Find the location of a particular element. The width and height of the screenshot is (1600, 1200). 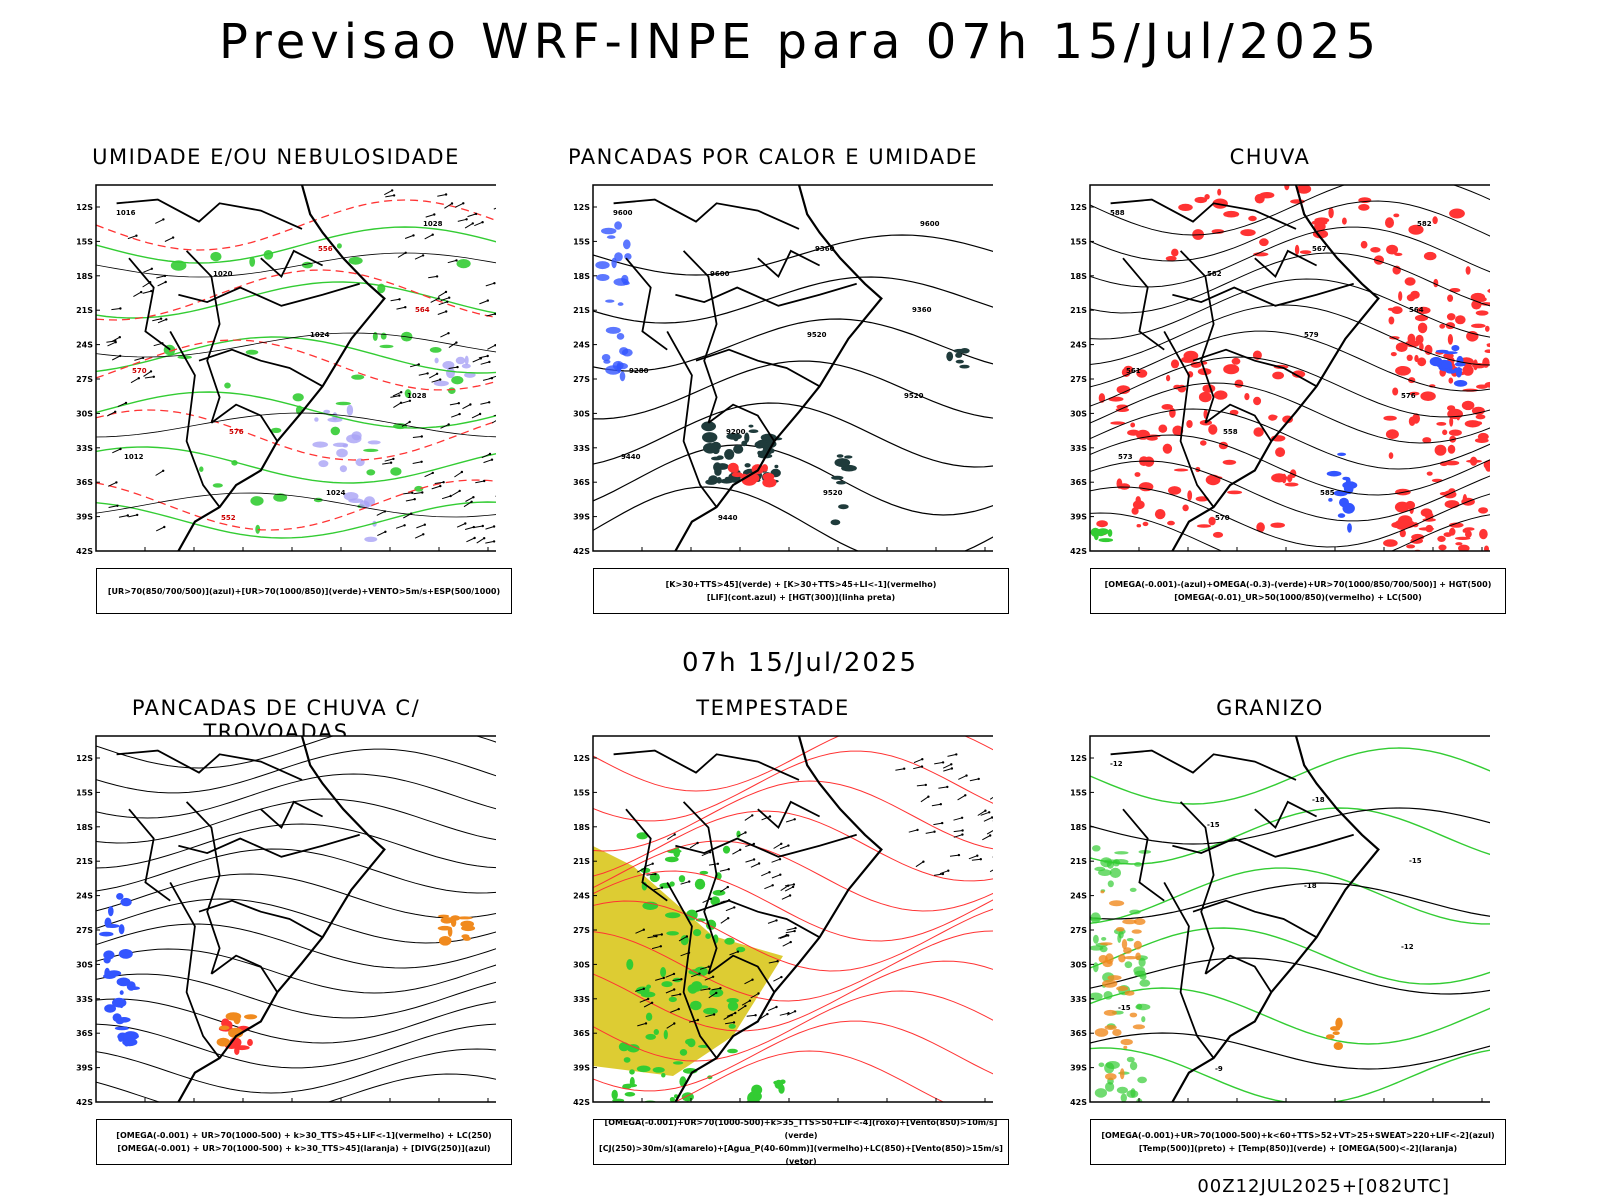

height-300-contour is located at coordinates (793, 390).